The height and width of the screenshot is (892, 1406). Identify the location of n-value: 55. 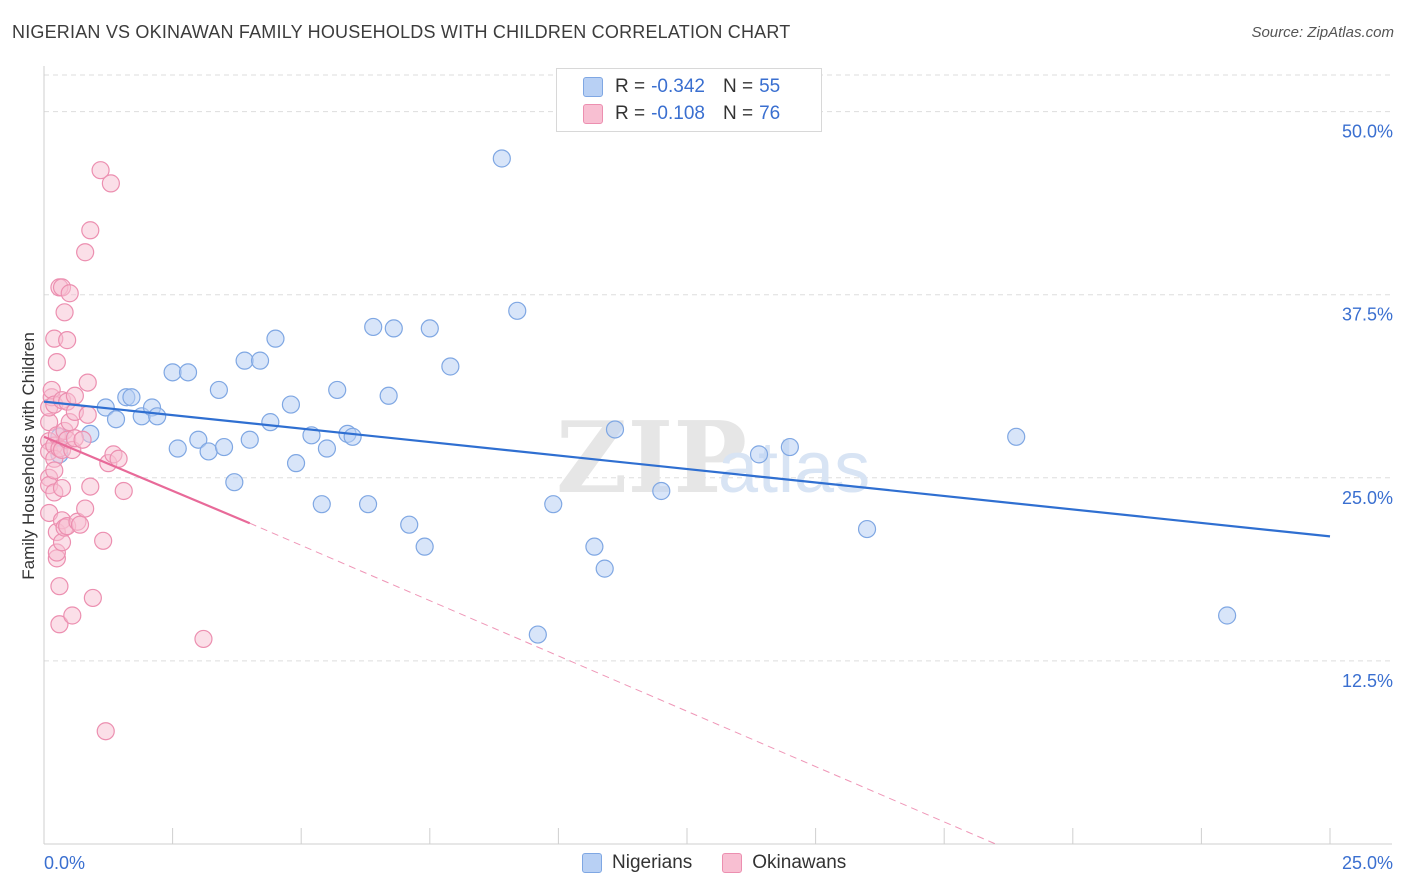
(770, 86).